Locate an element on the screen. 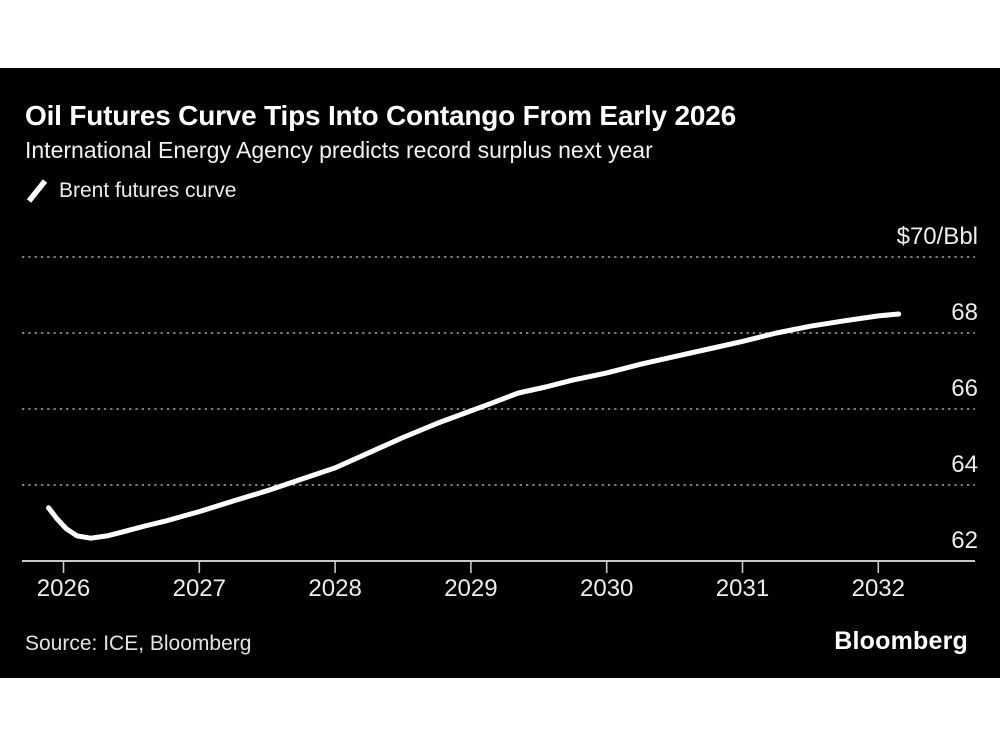 The width and height of the screenshot is (1000, 750). x-tick-label: 2031 is located at coordinates (742, 588).